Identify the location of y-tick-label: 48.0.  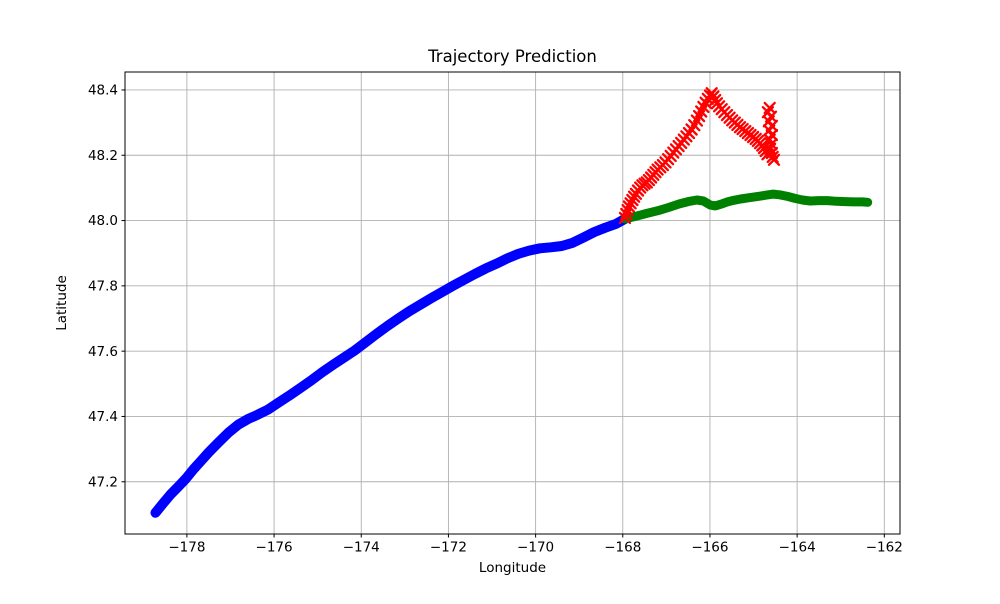
(103, 221).